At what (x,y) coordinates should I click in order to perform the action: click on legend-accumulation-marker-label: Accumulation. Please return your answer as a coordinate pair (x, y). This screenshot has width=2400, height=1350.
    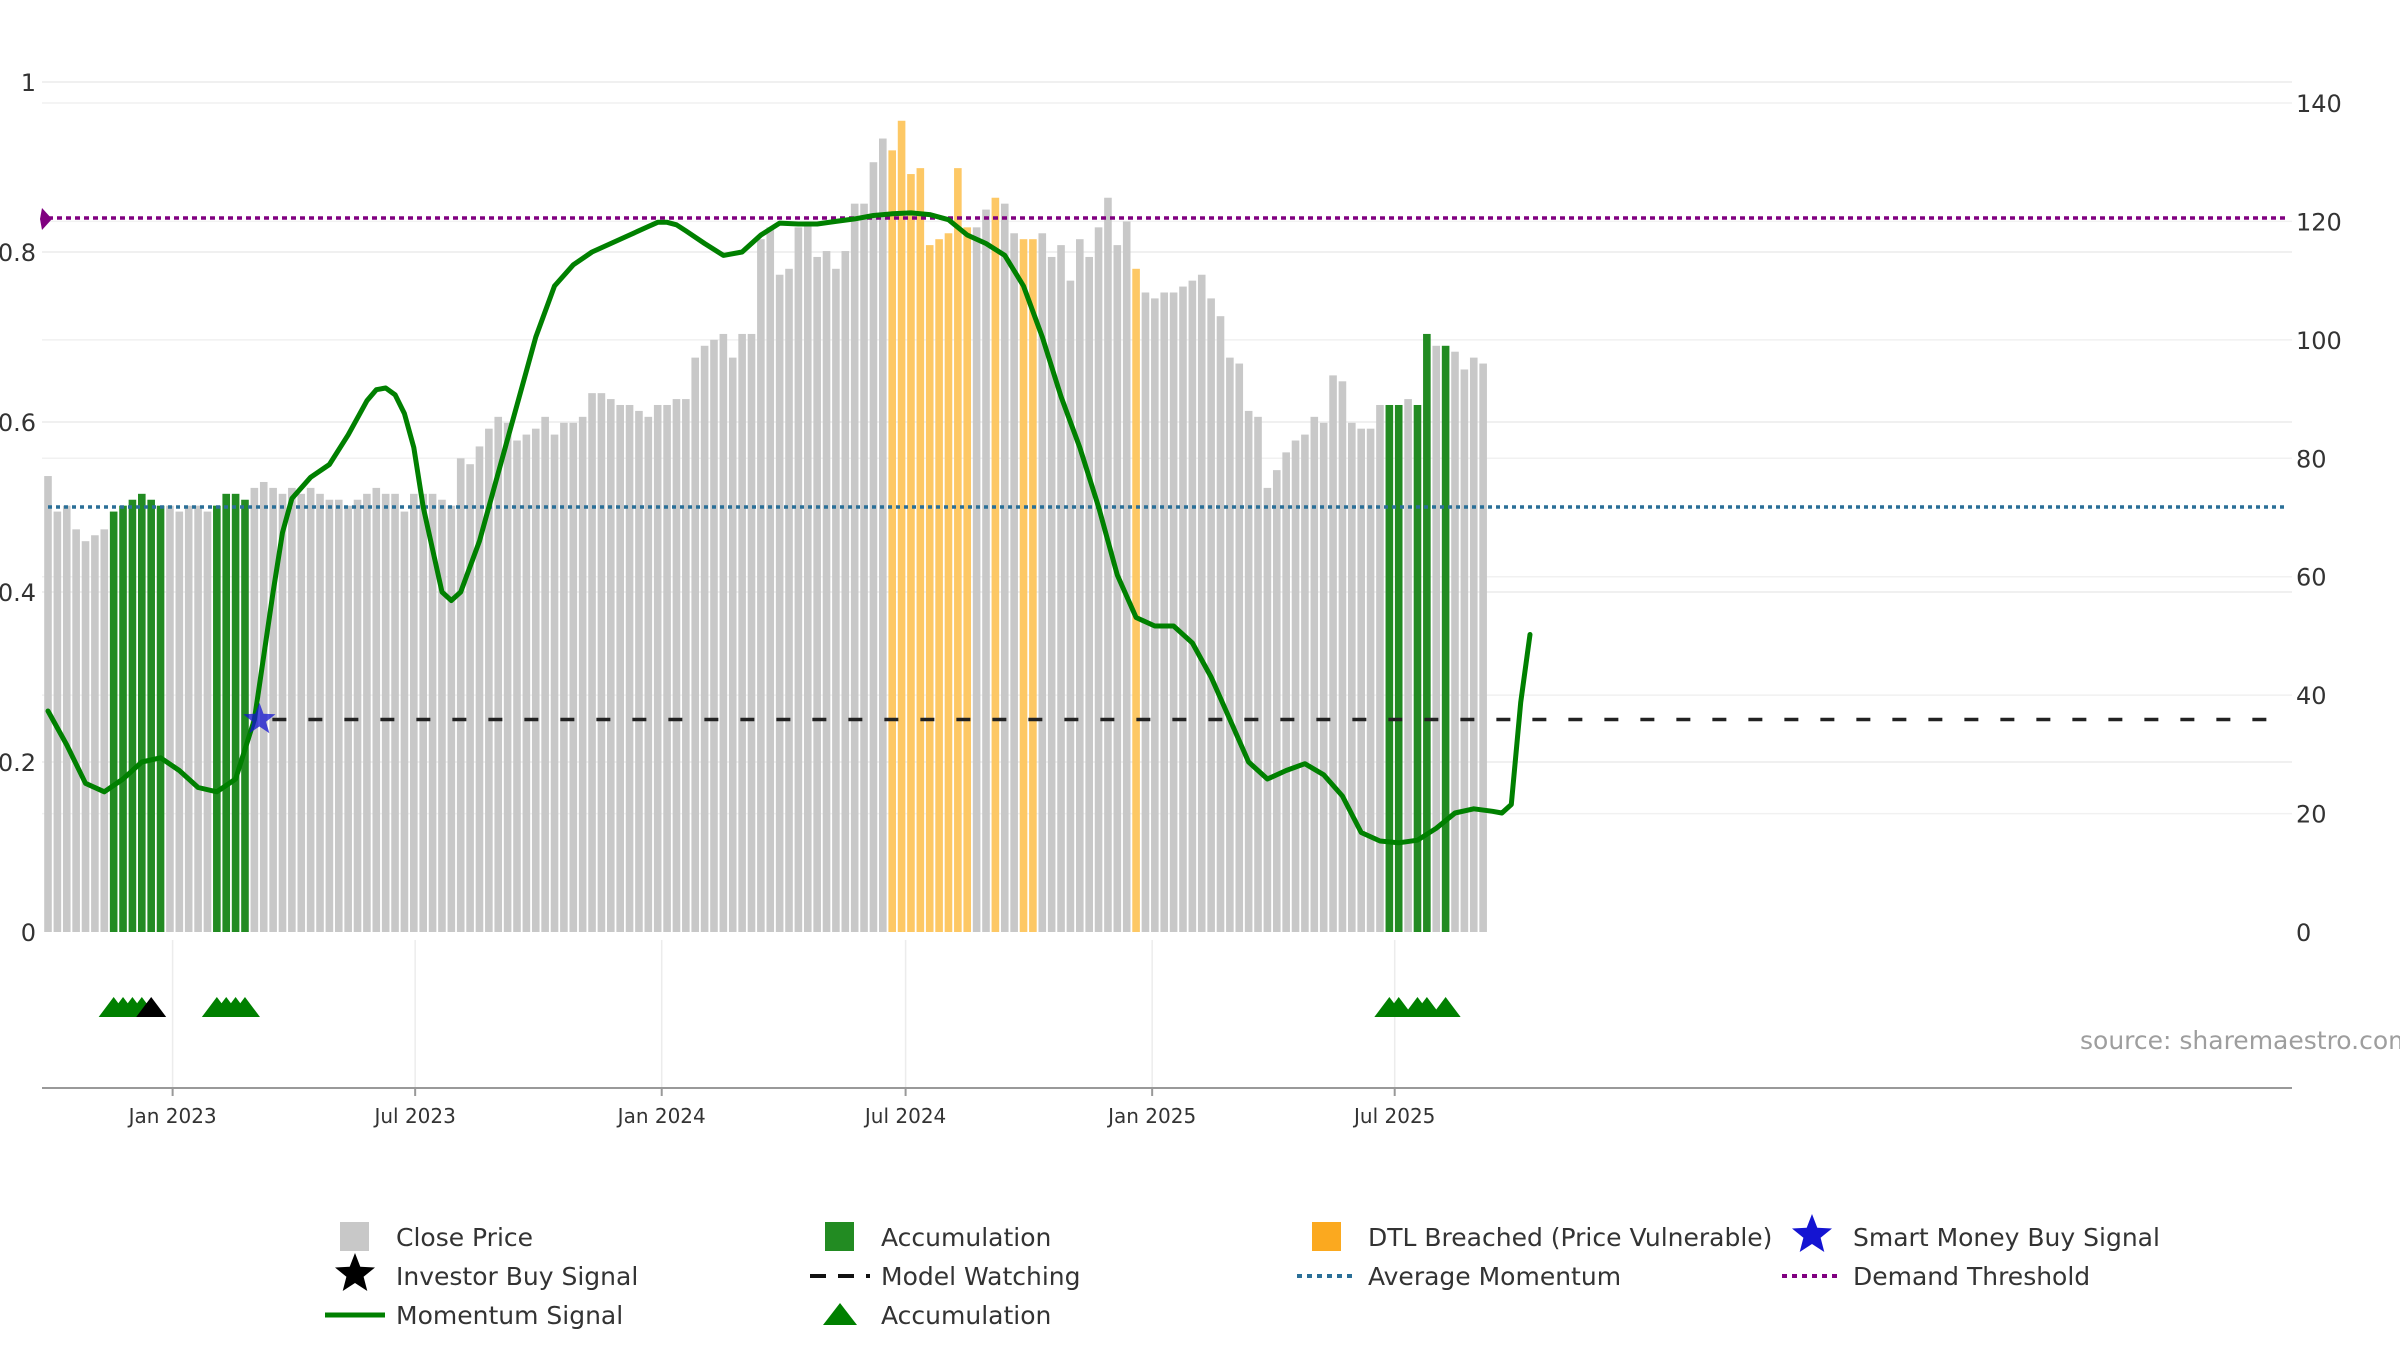
    Looking at the image, I should click on (966, 1315).